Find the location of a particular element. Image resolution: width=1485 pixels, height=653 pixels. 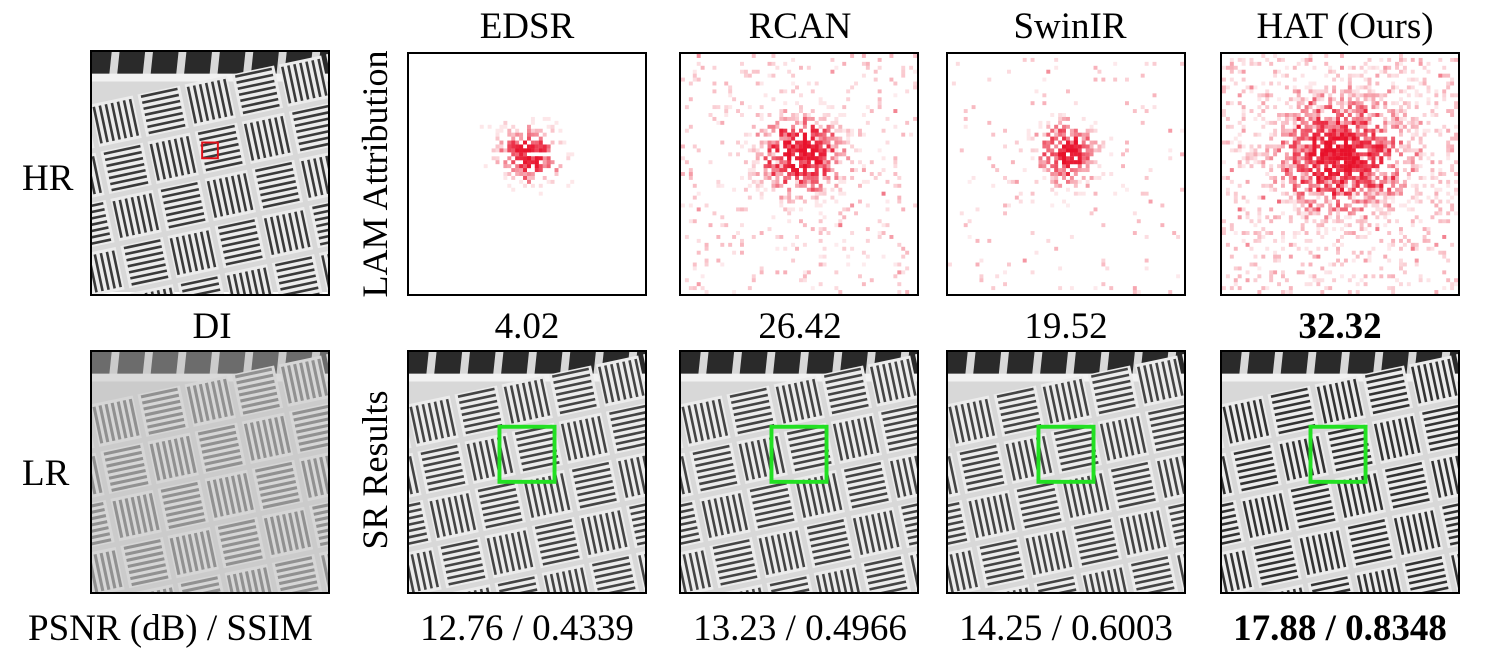

lam-attribution-label: LAM Attribution is located at coordinates (375, 174).